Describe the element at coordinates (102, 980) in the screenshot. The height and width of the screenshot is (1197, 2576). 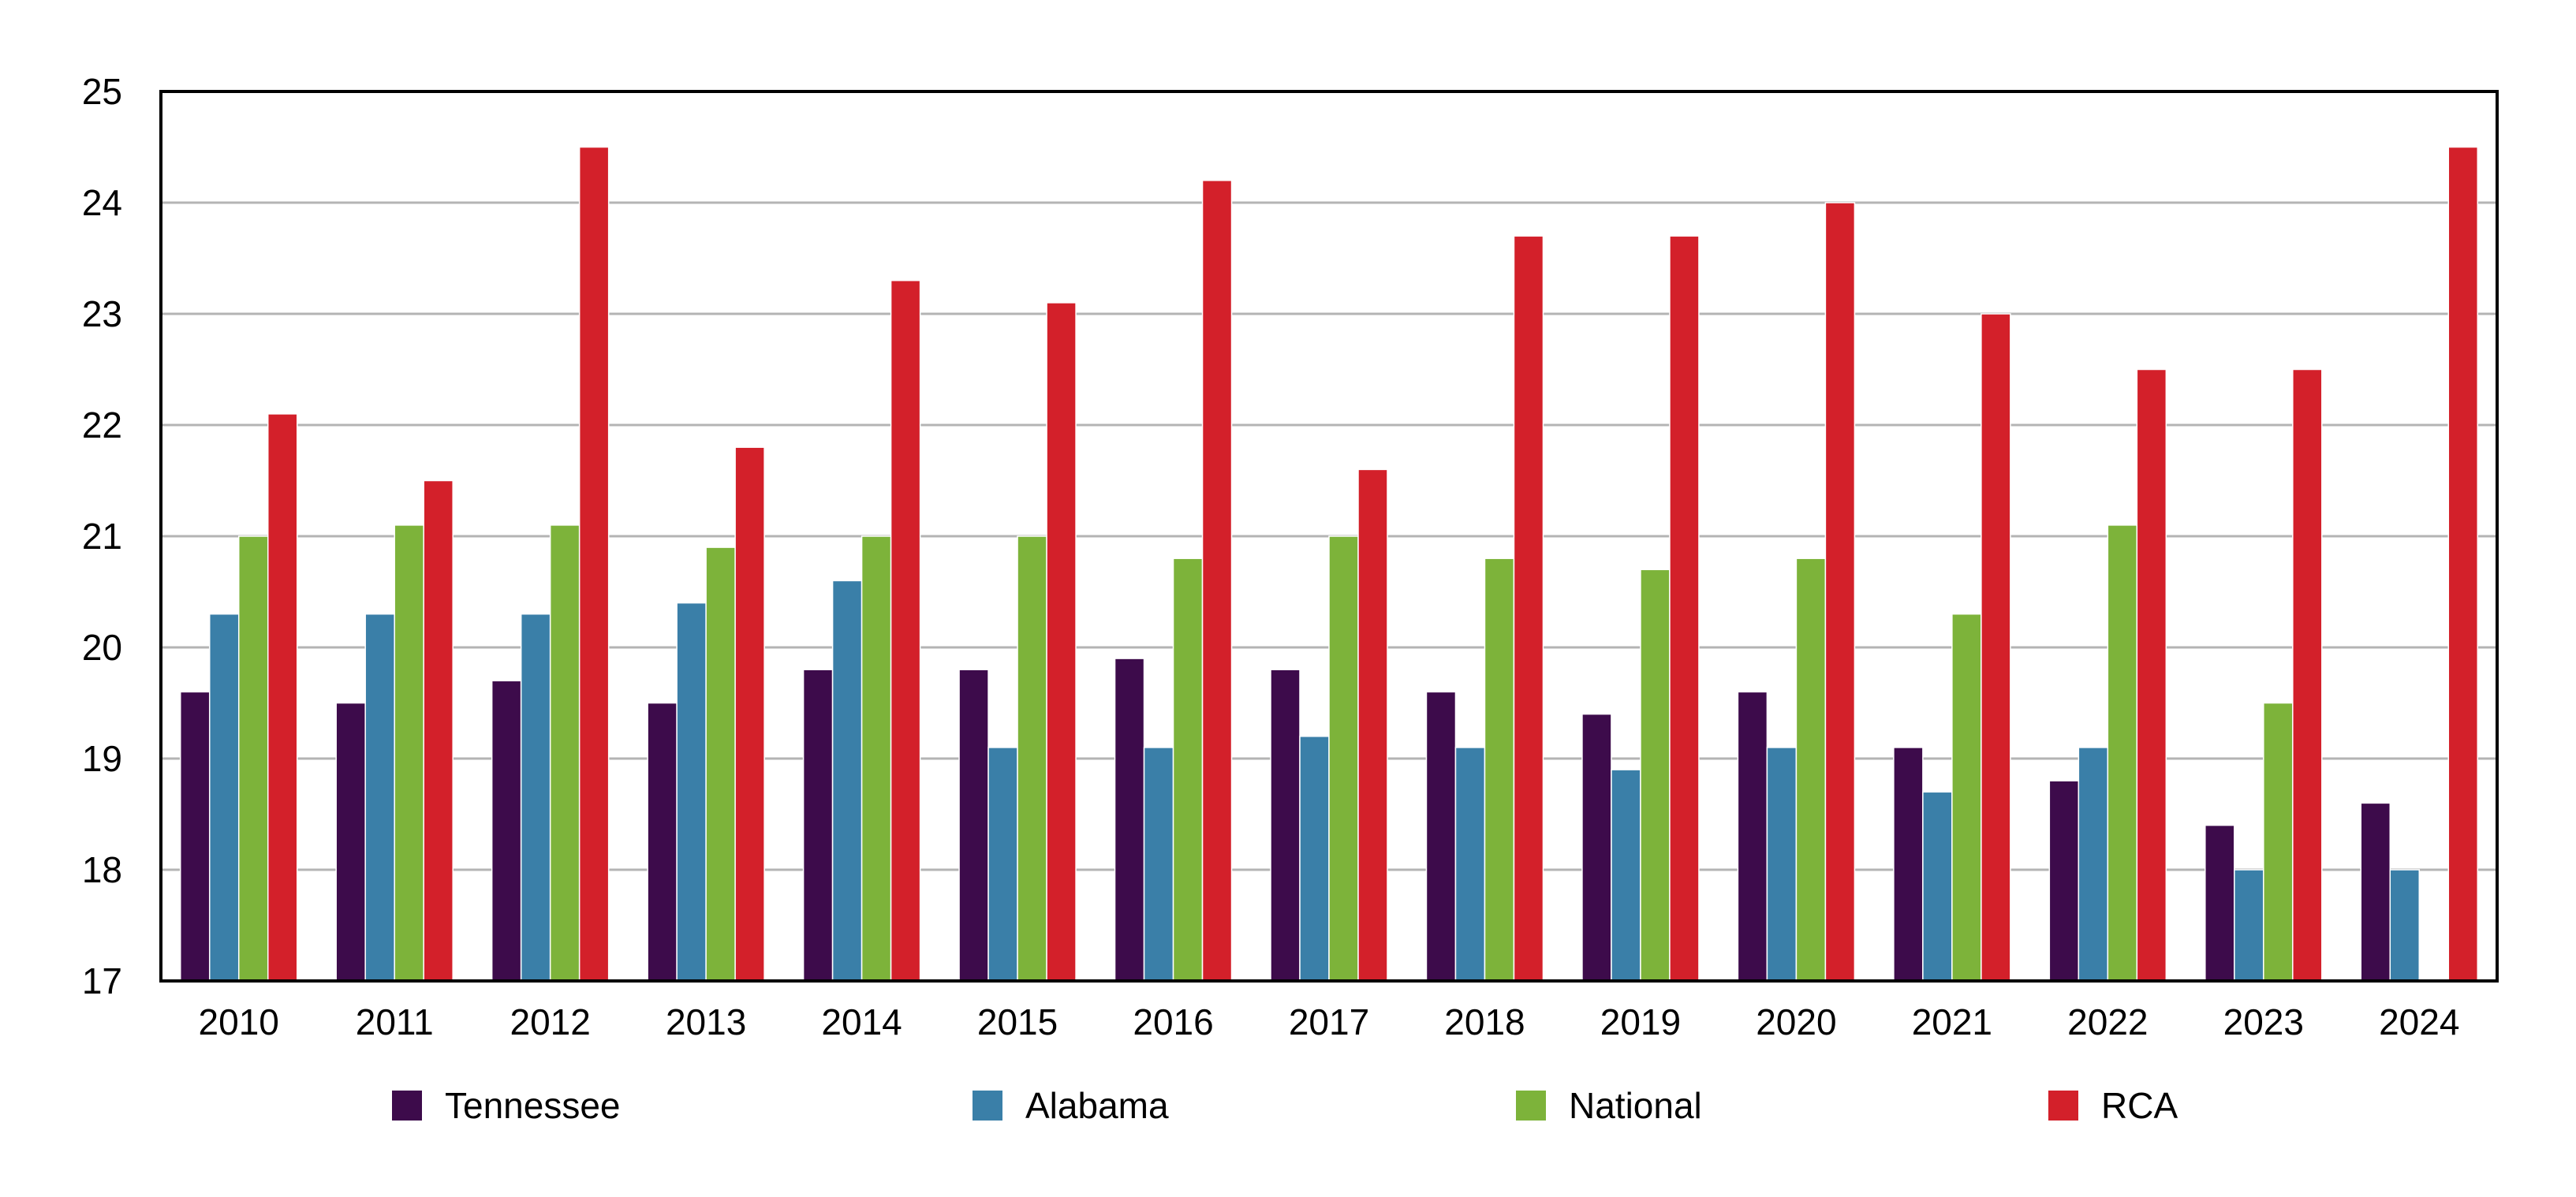
I see `y-tick-label: 17` at that location.